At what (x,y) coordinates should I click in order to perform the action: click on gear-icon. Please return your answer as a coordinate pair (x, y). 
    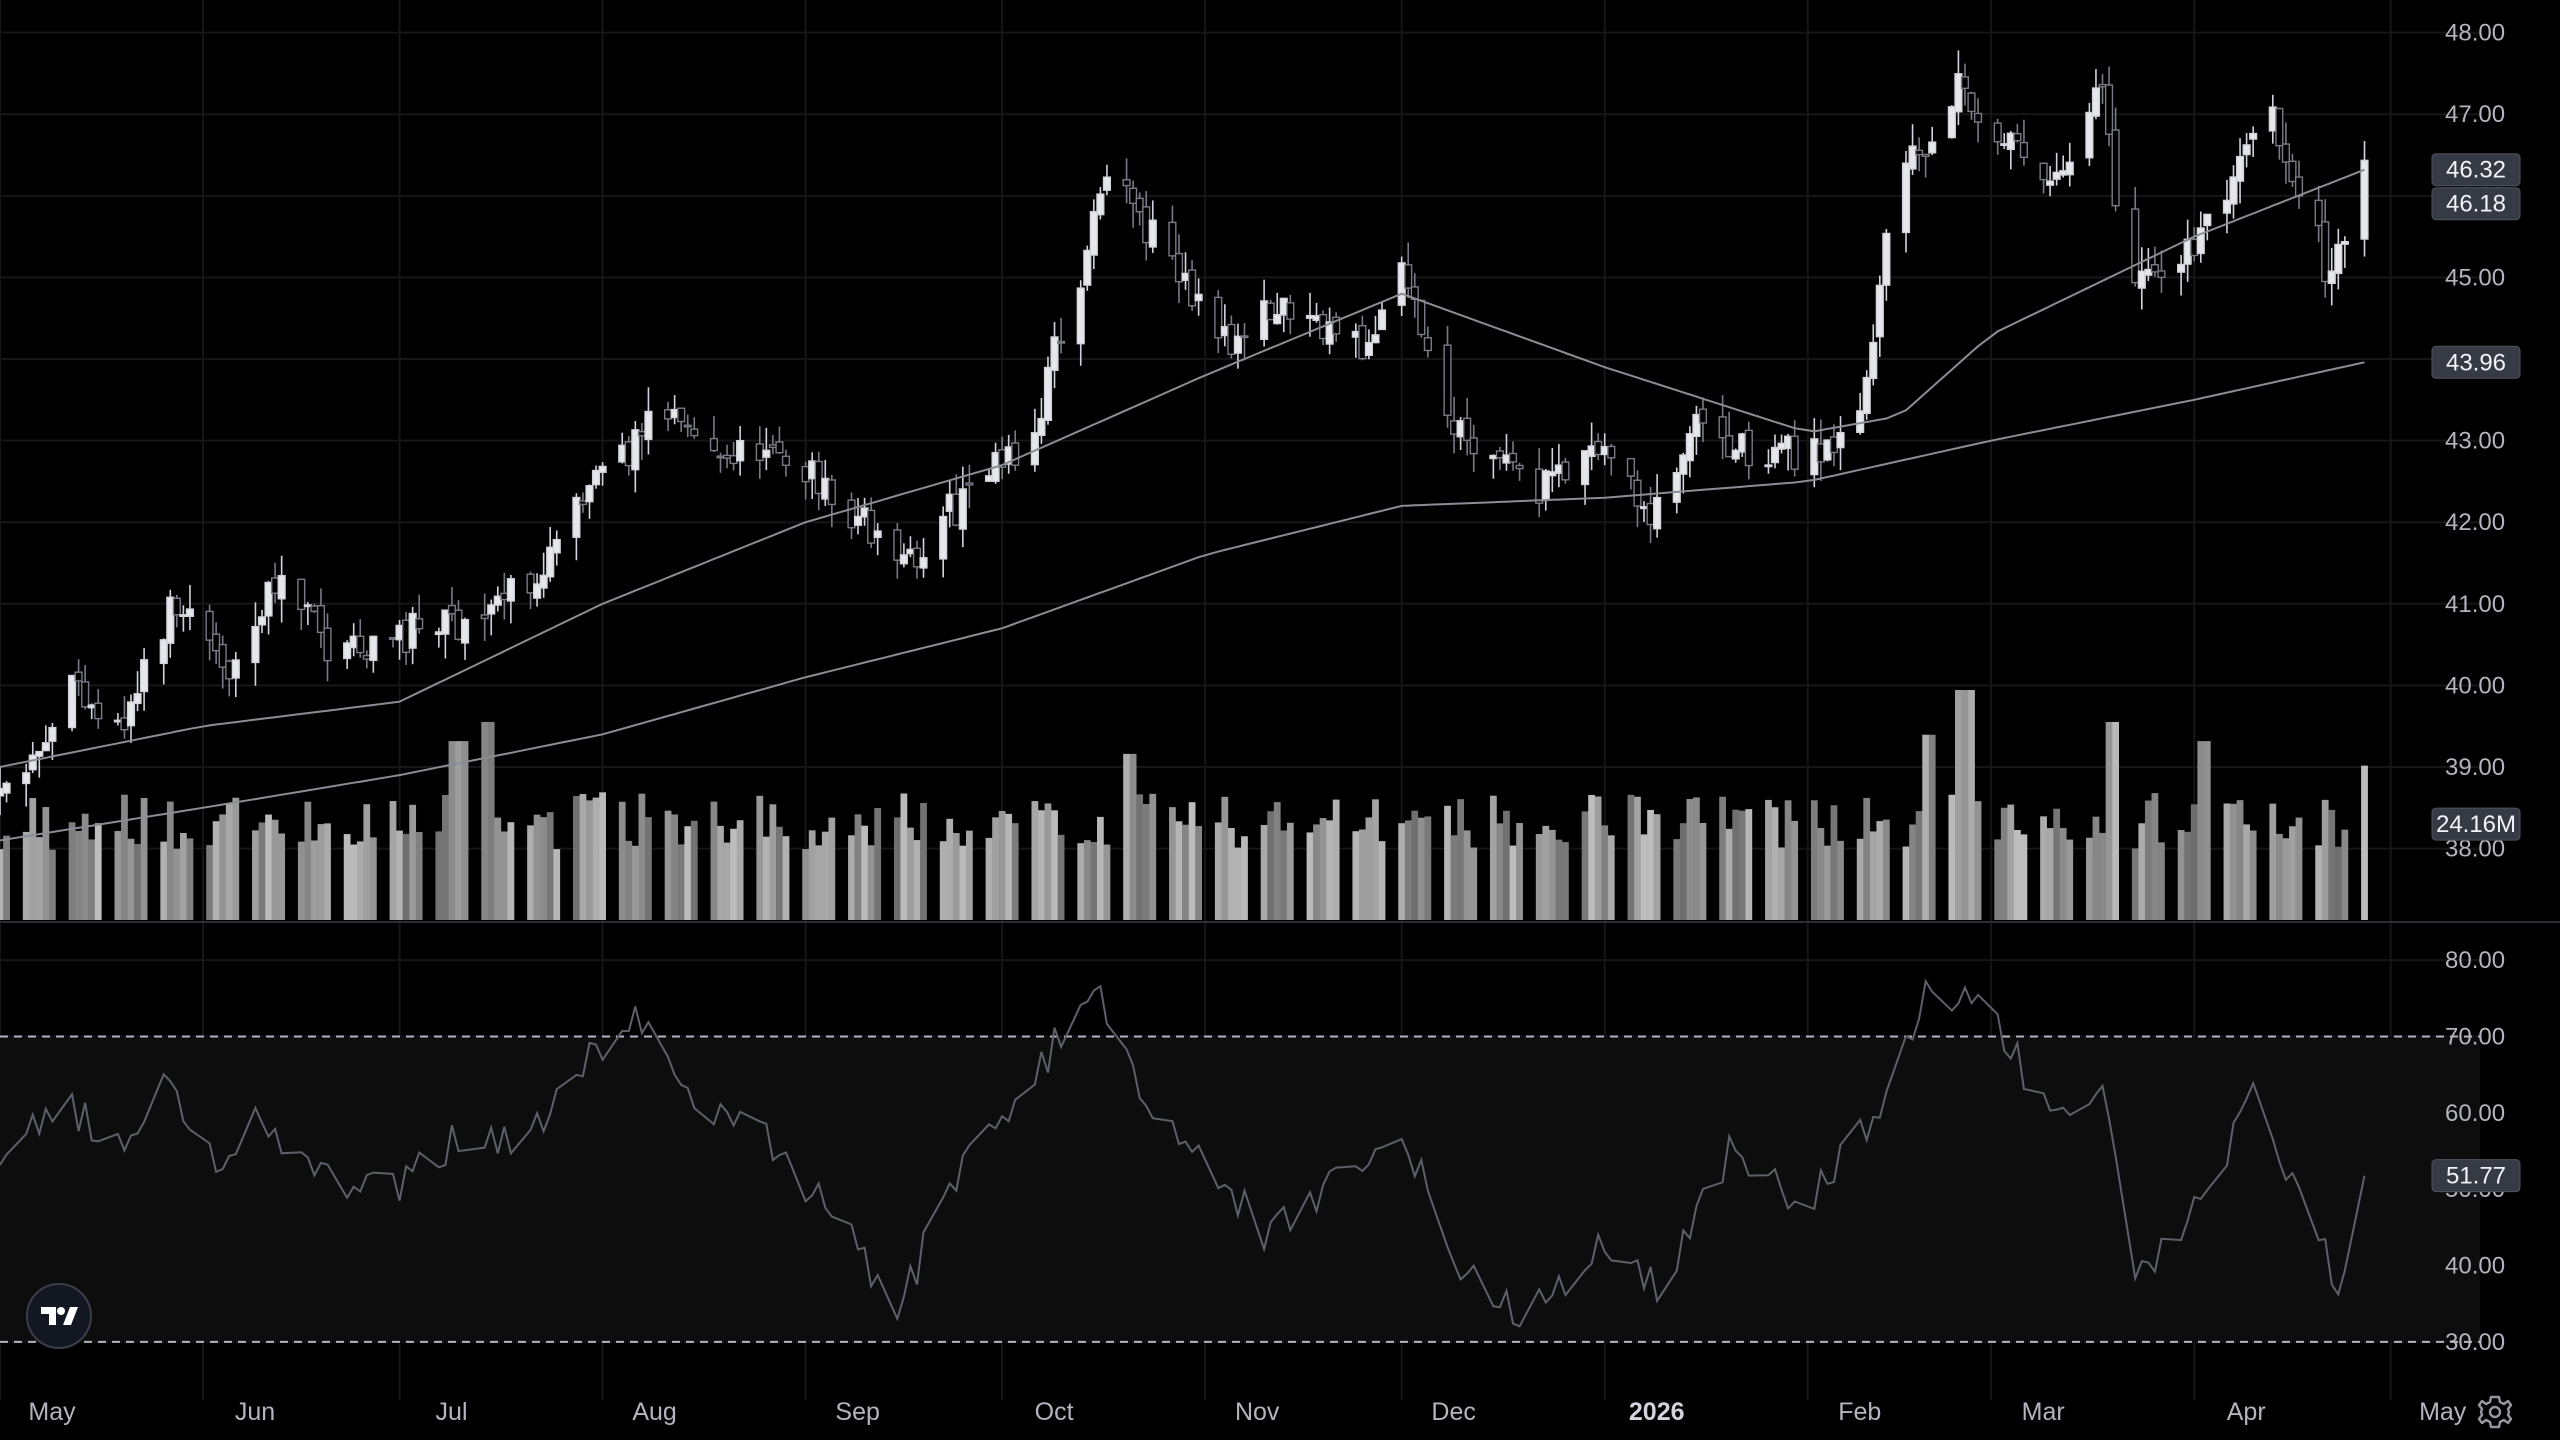
    Looking at the image, I should click on (2495, 1412).